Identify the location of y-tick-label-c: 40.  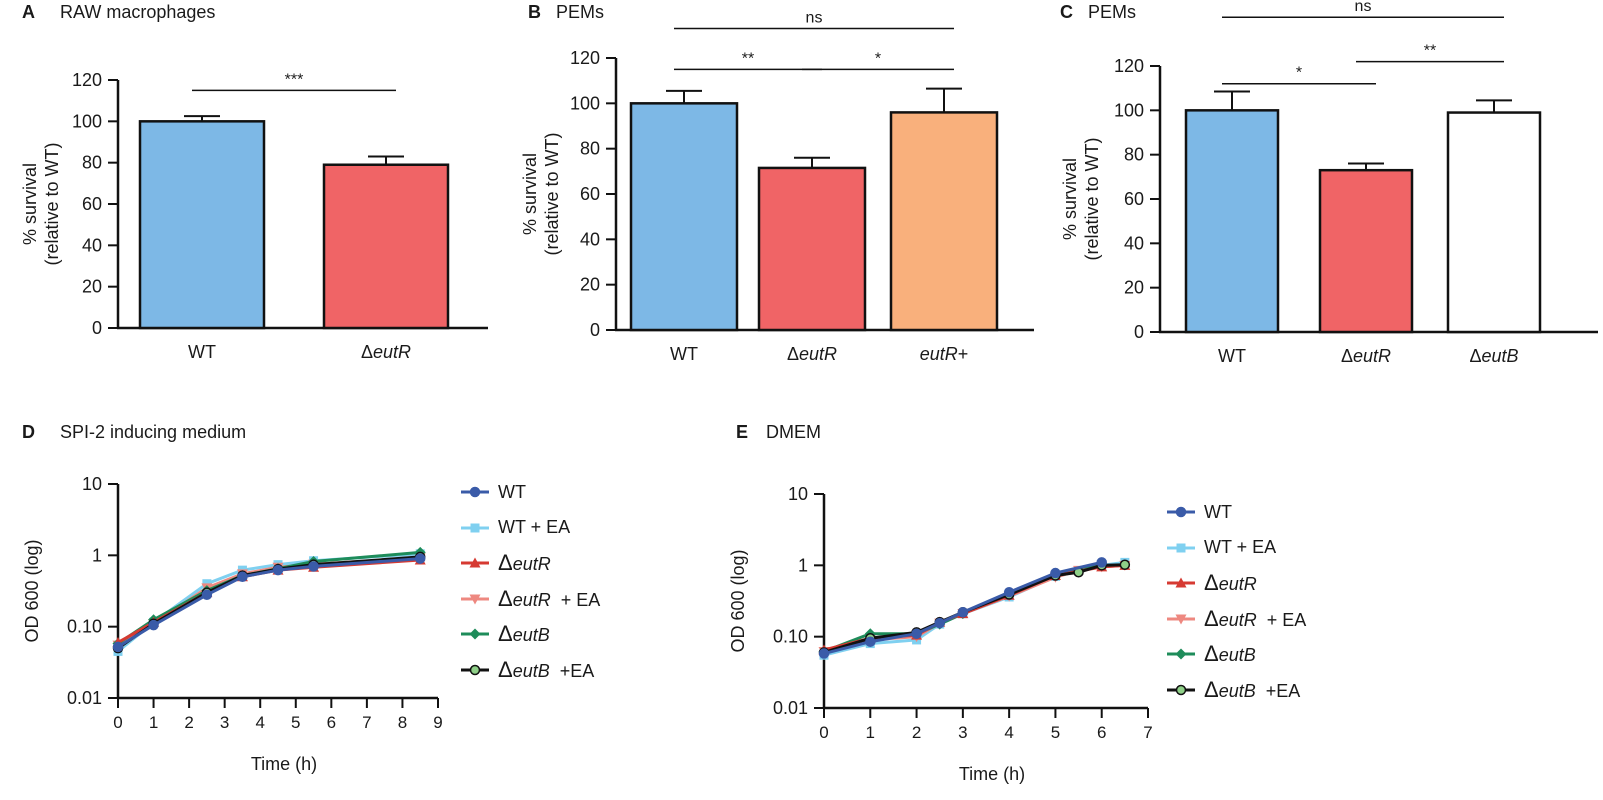
(1134, 243).